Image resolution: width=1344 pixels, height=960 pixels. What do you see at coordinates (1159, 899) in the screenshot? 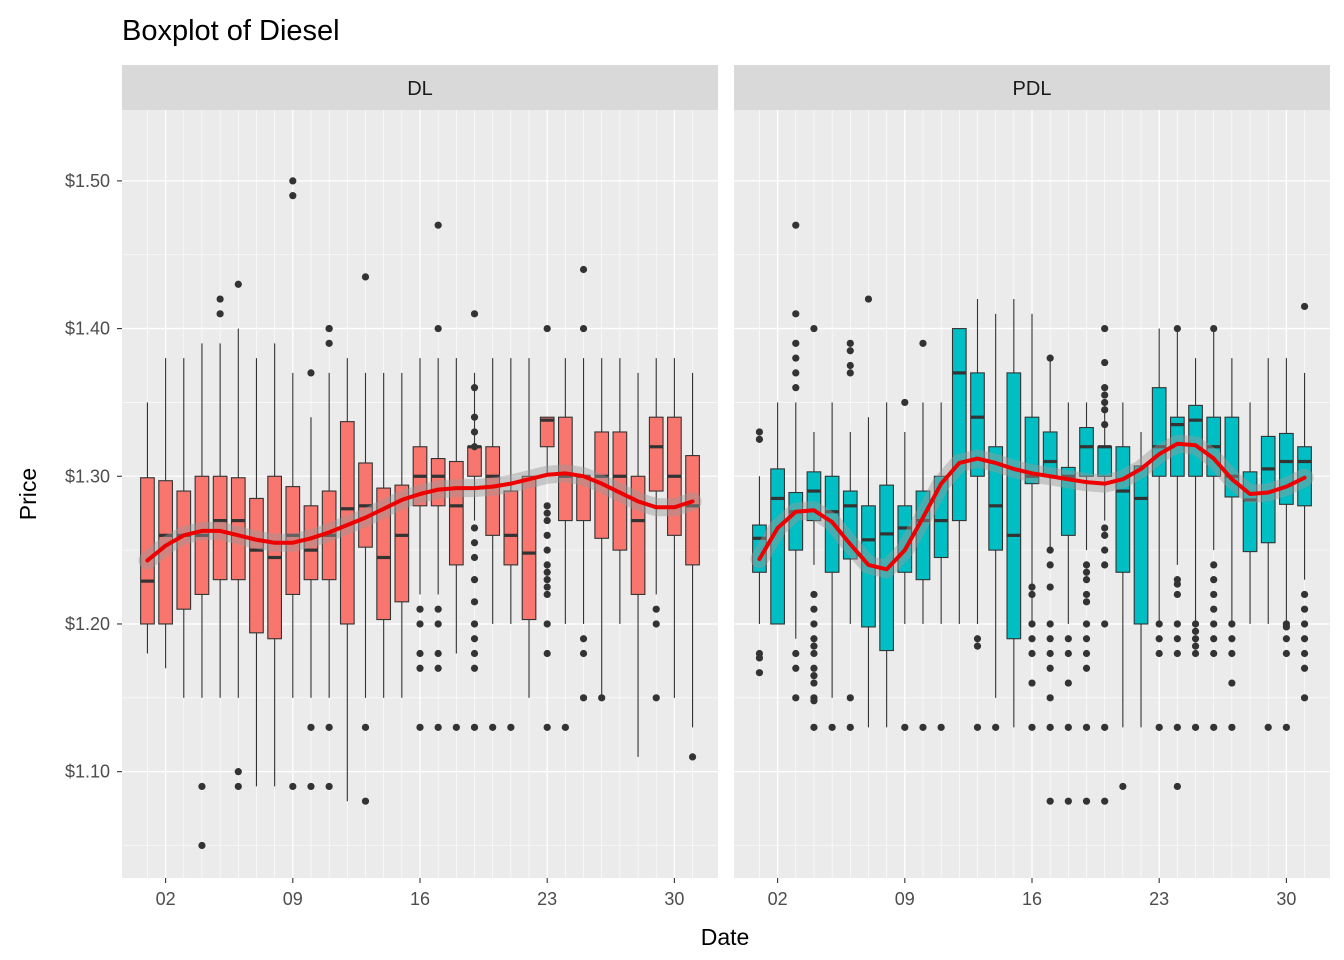
I see `x-tick-label: 23` at bounding box center [1159, 899].